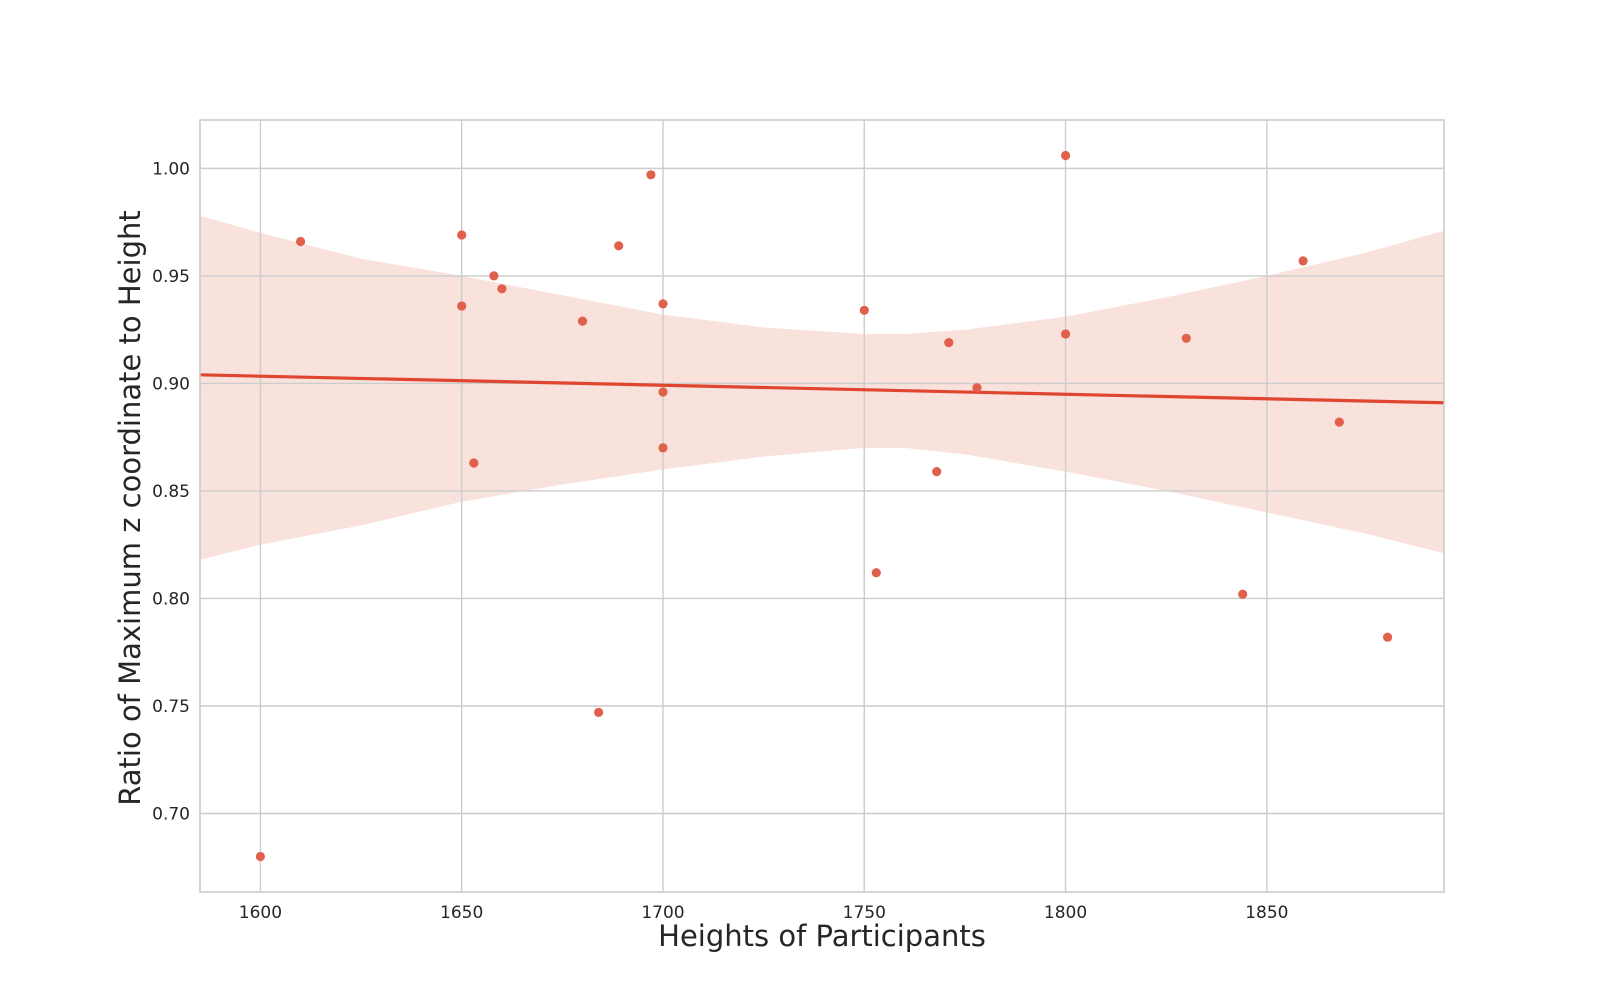  I want to click on y-axis-title: Ratio of Maximum z coordinate to Height, so click(130, 507).